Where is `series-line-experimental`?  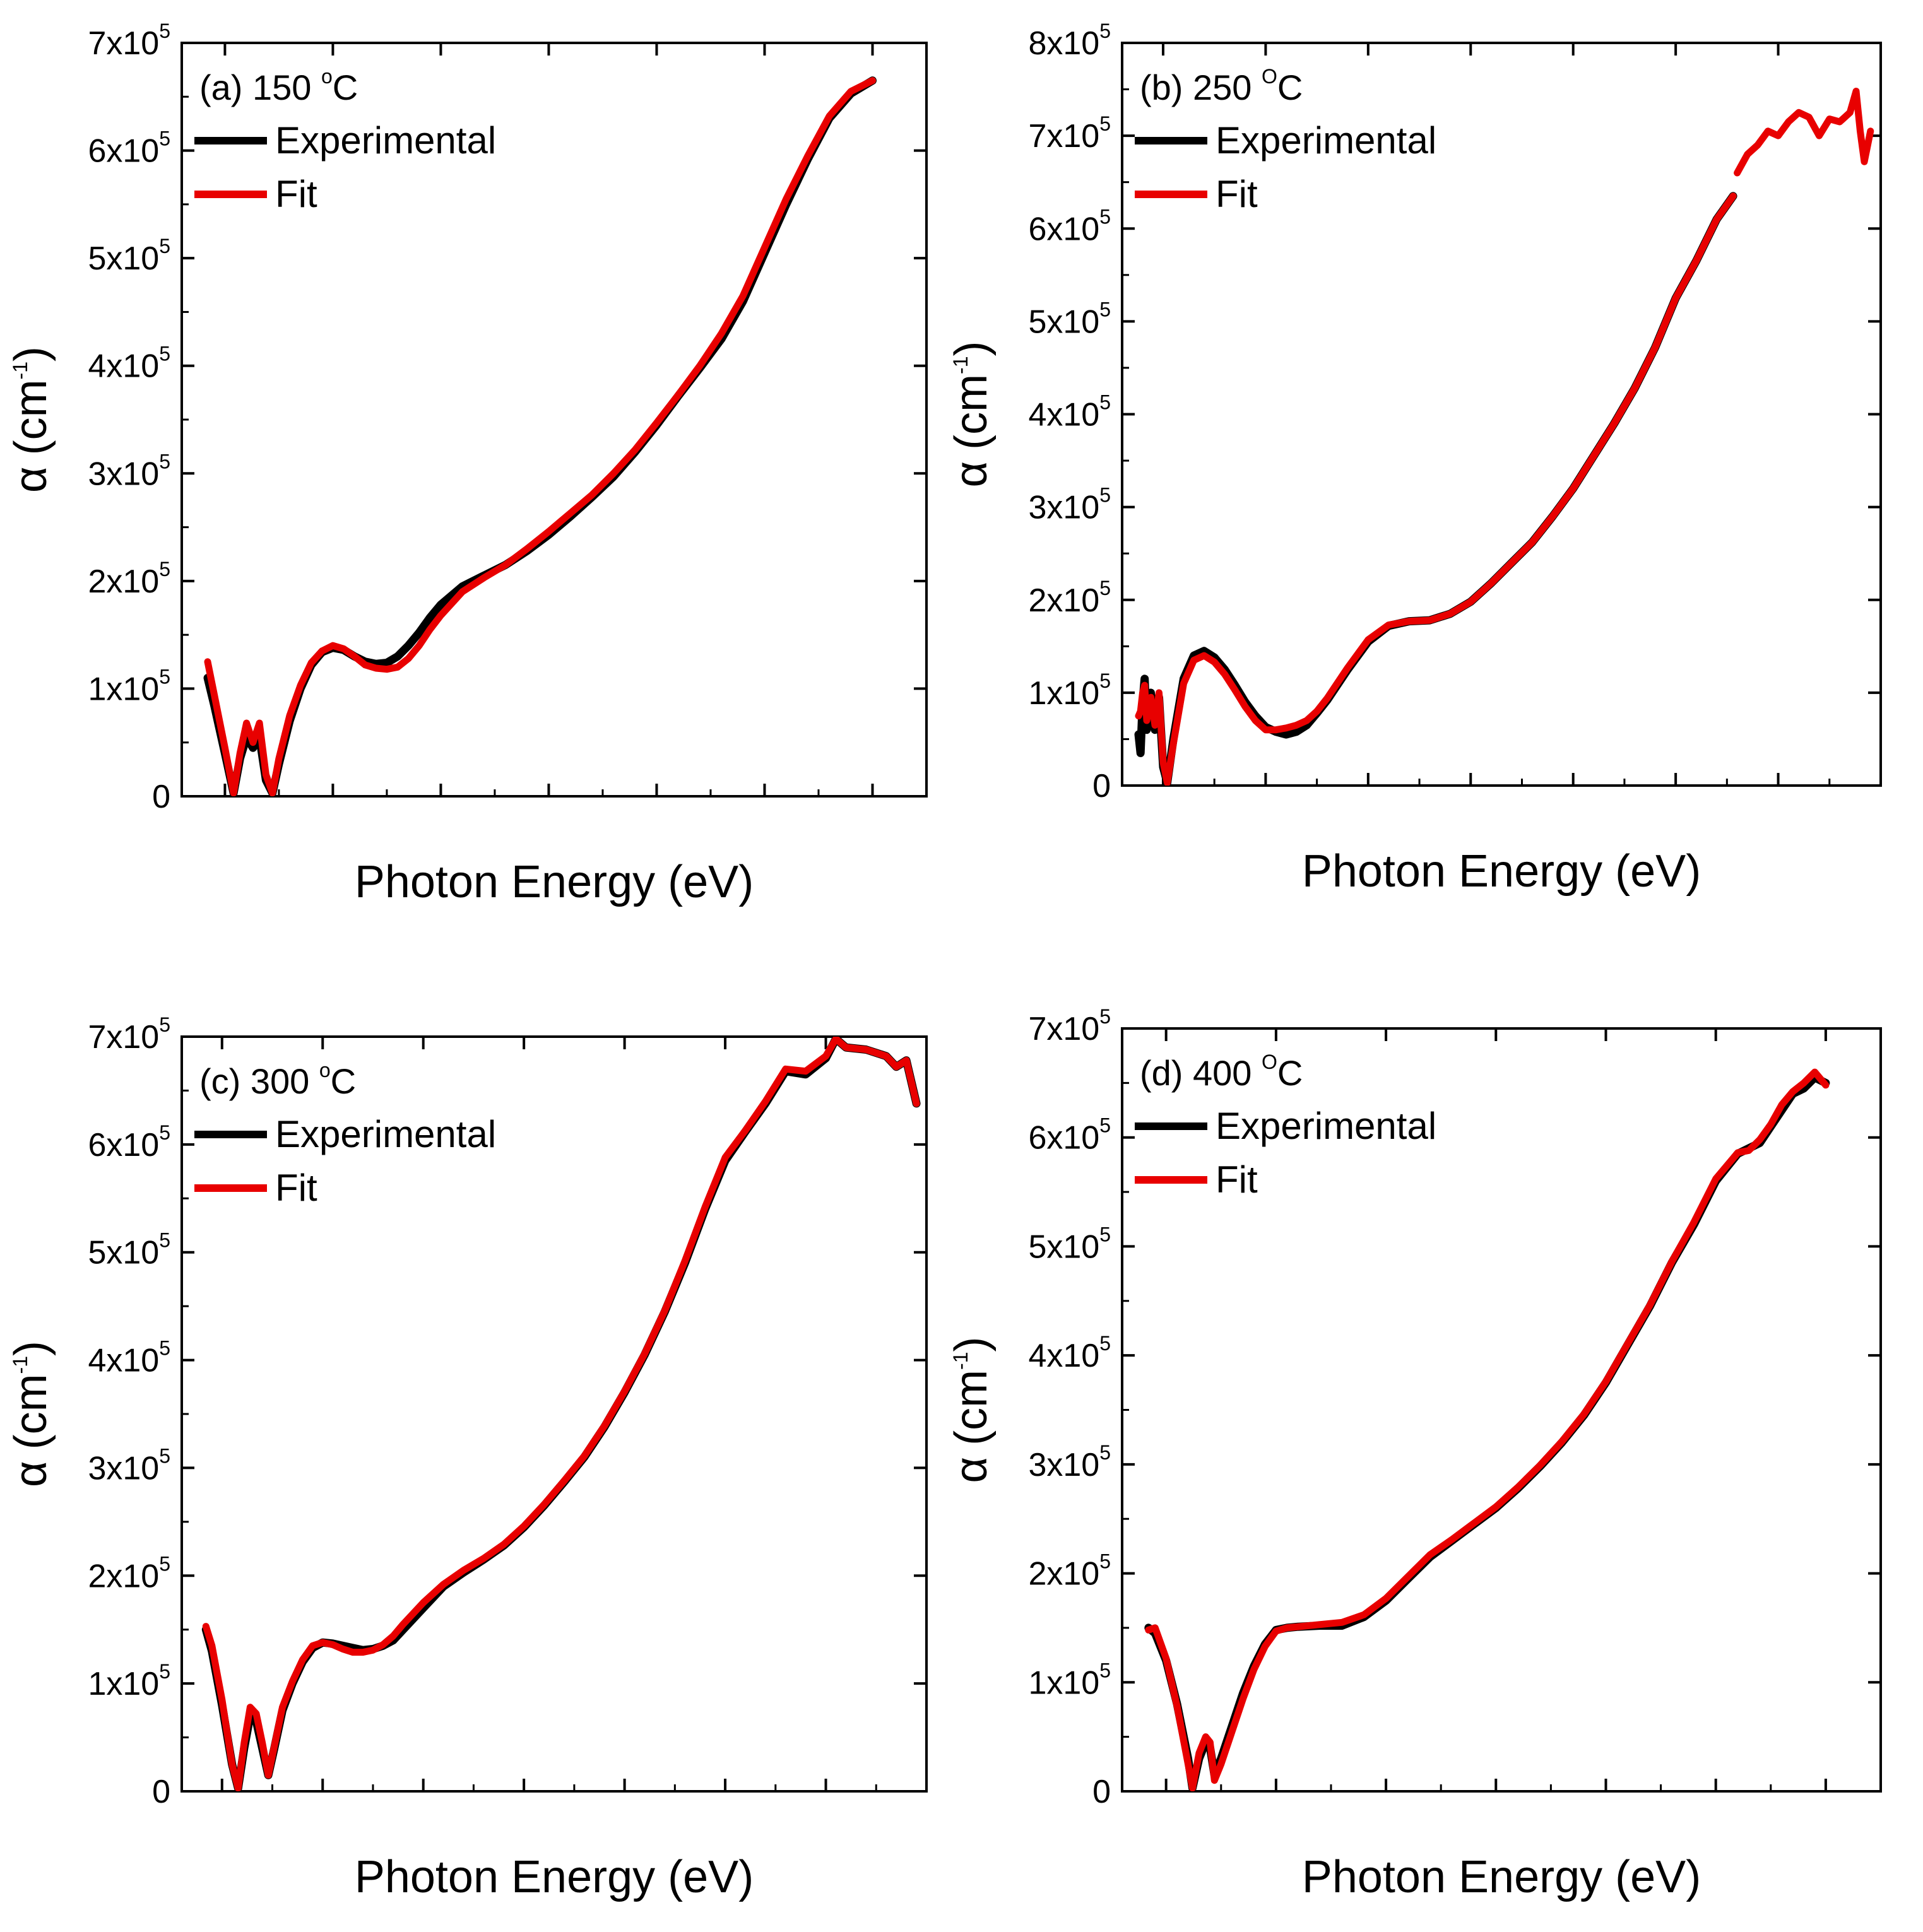
series-line-experimental is located at coordinates (1435, 489).